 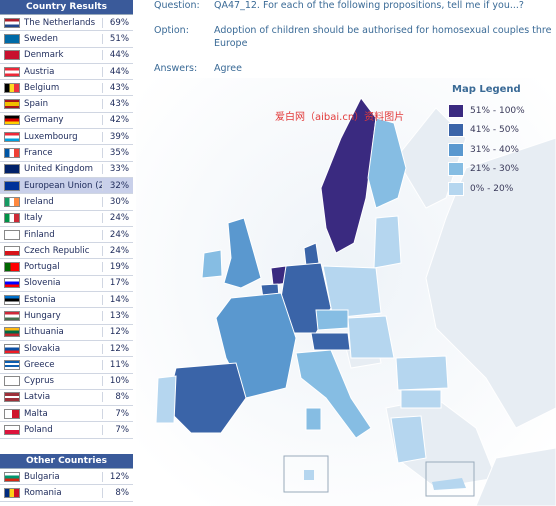 I want to click on legend-item: 51% - 100%, so click(x=502, y=111).